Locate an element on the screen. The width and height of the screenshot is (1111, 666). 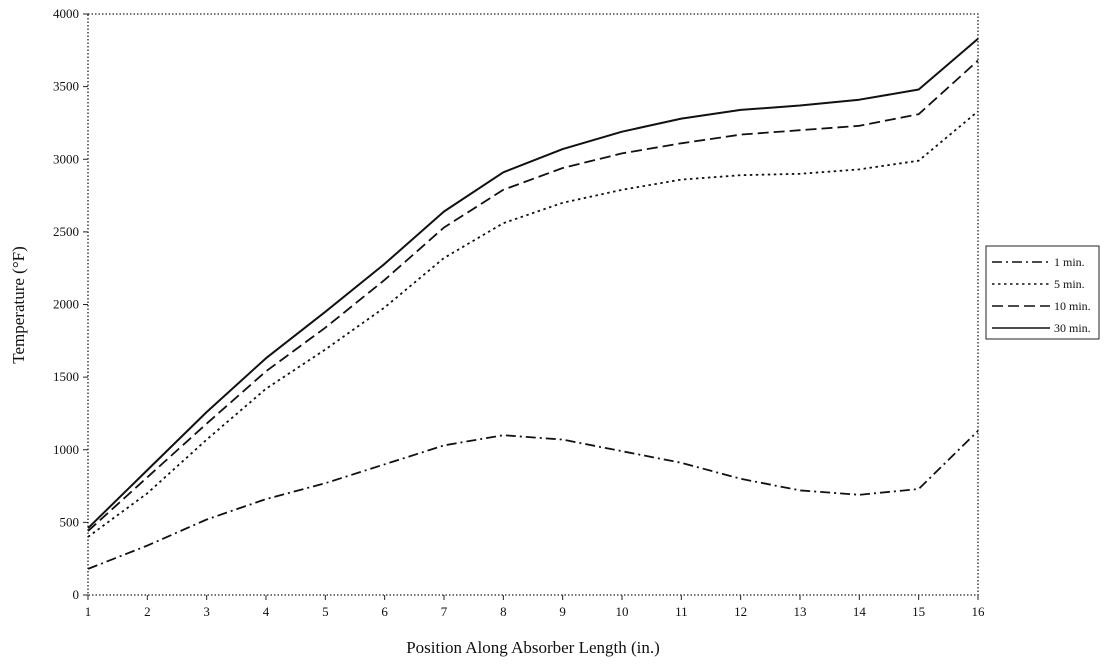
x-tick-label: 11 is located at coordinates (681, 611).